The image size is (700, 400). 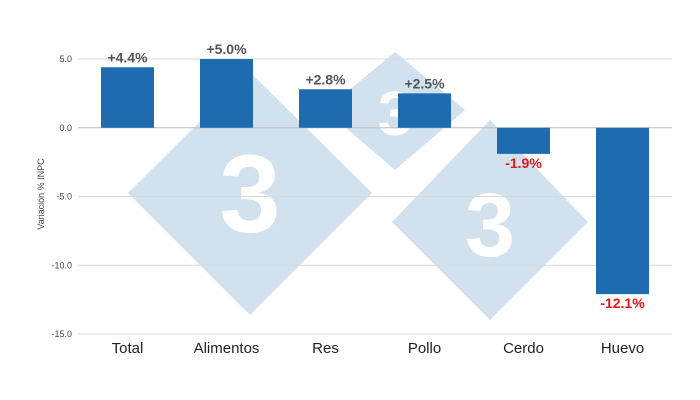 What do you see at coordinates (622, 303) in the screenshot?
I see `data-label: -12.1%` at bounding box center [622, 303].